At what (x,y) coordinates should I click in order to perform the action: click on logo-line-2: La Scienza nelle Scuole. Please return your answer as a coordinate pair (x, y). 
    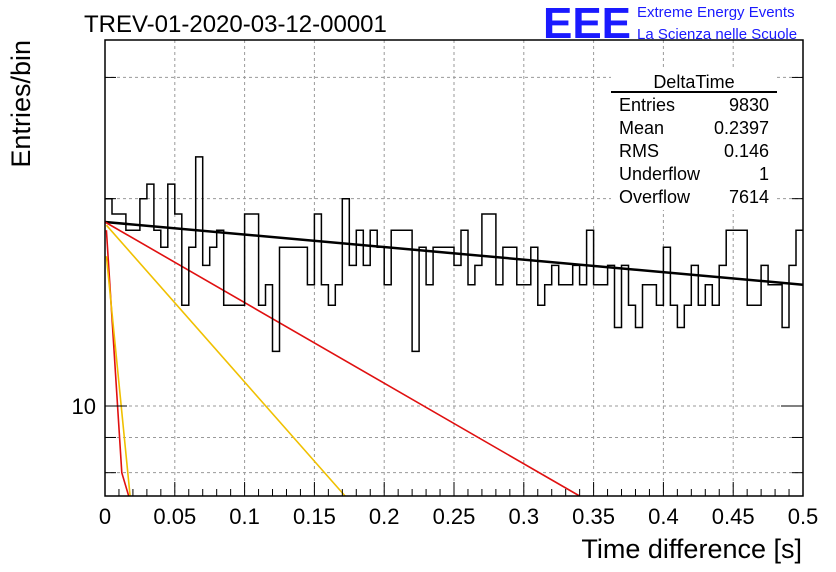
    Looking at the image, I should click on (717, 34).